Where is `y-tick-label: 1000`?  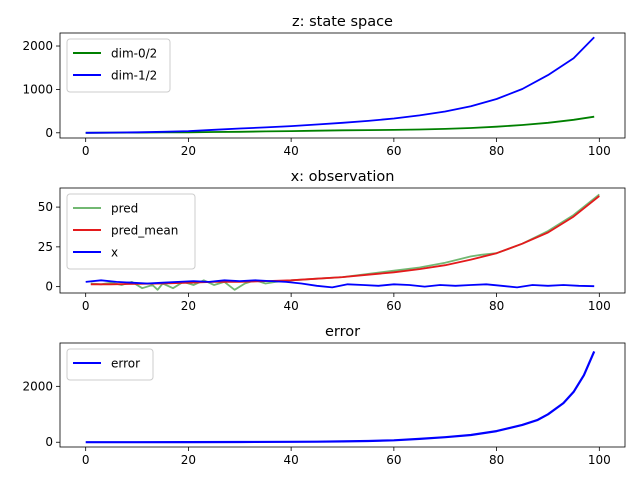 y-tick-label: 1000 is located at coordinates (37, 89).